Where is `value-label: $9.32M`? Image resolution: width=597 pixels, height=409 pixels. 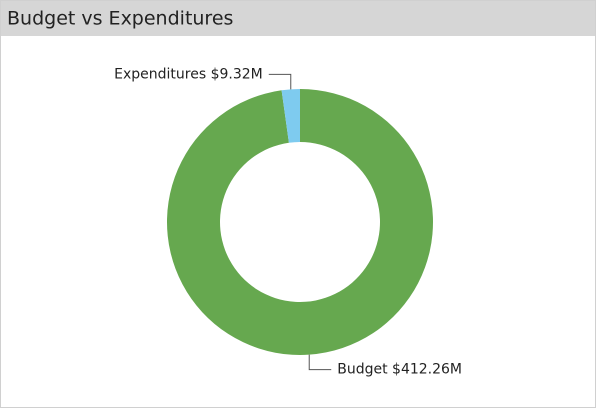 value-label: $9.32M is located at coordinates (237, 74).